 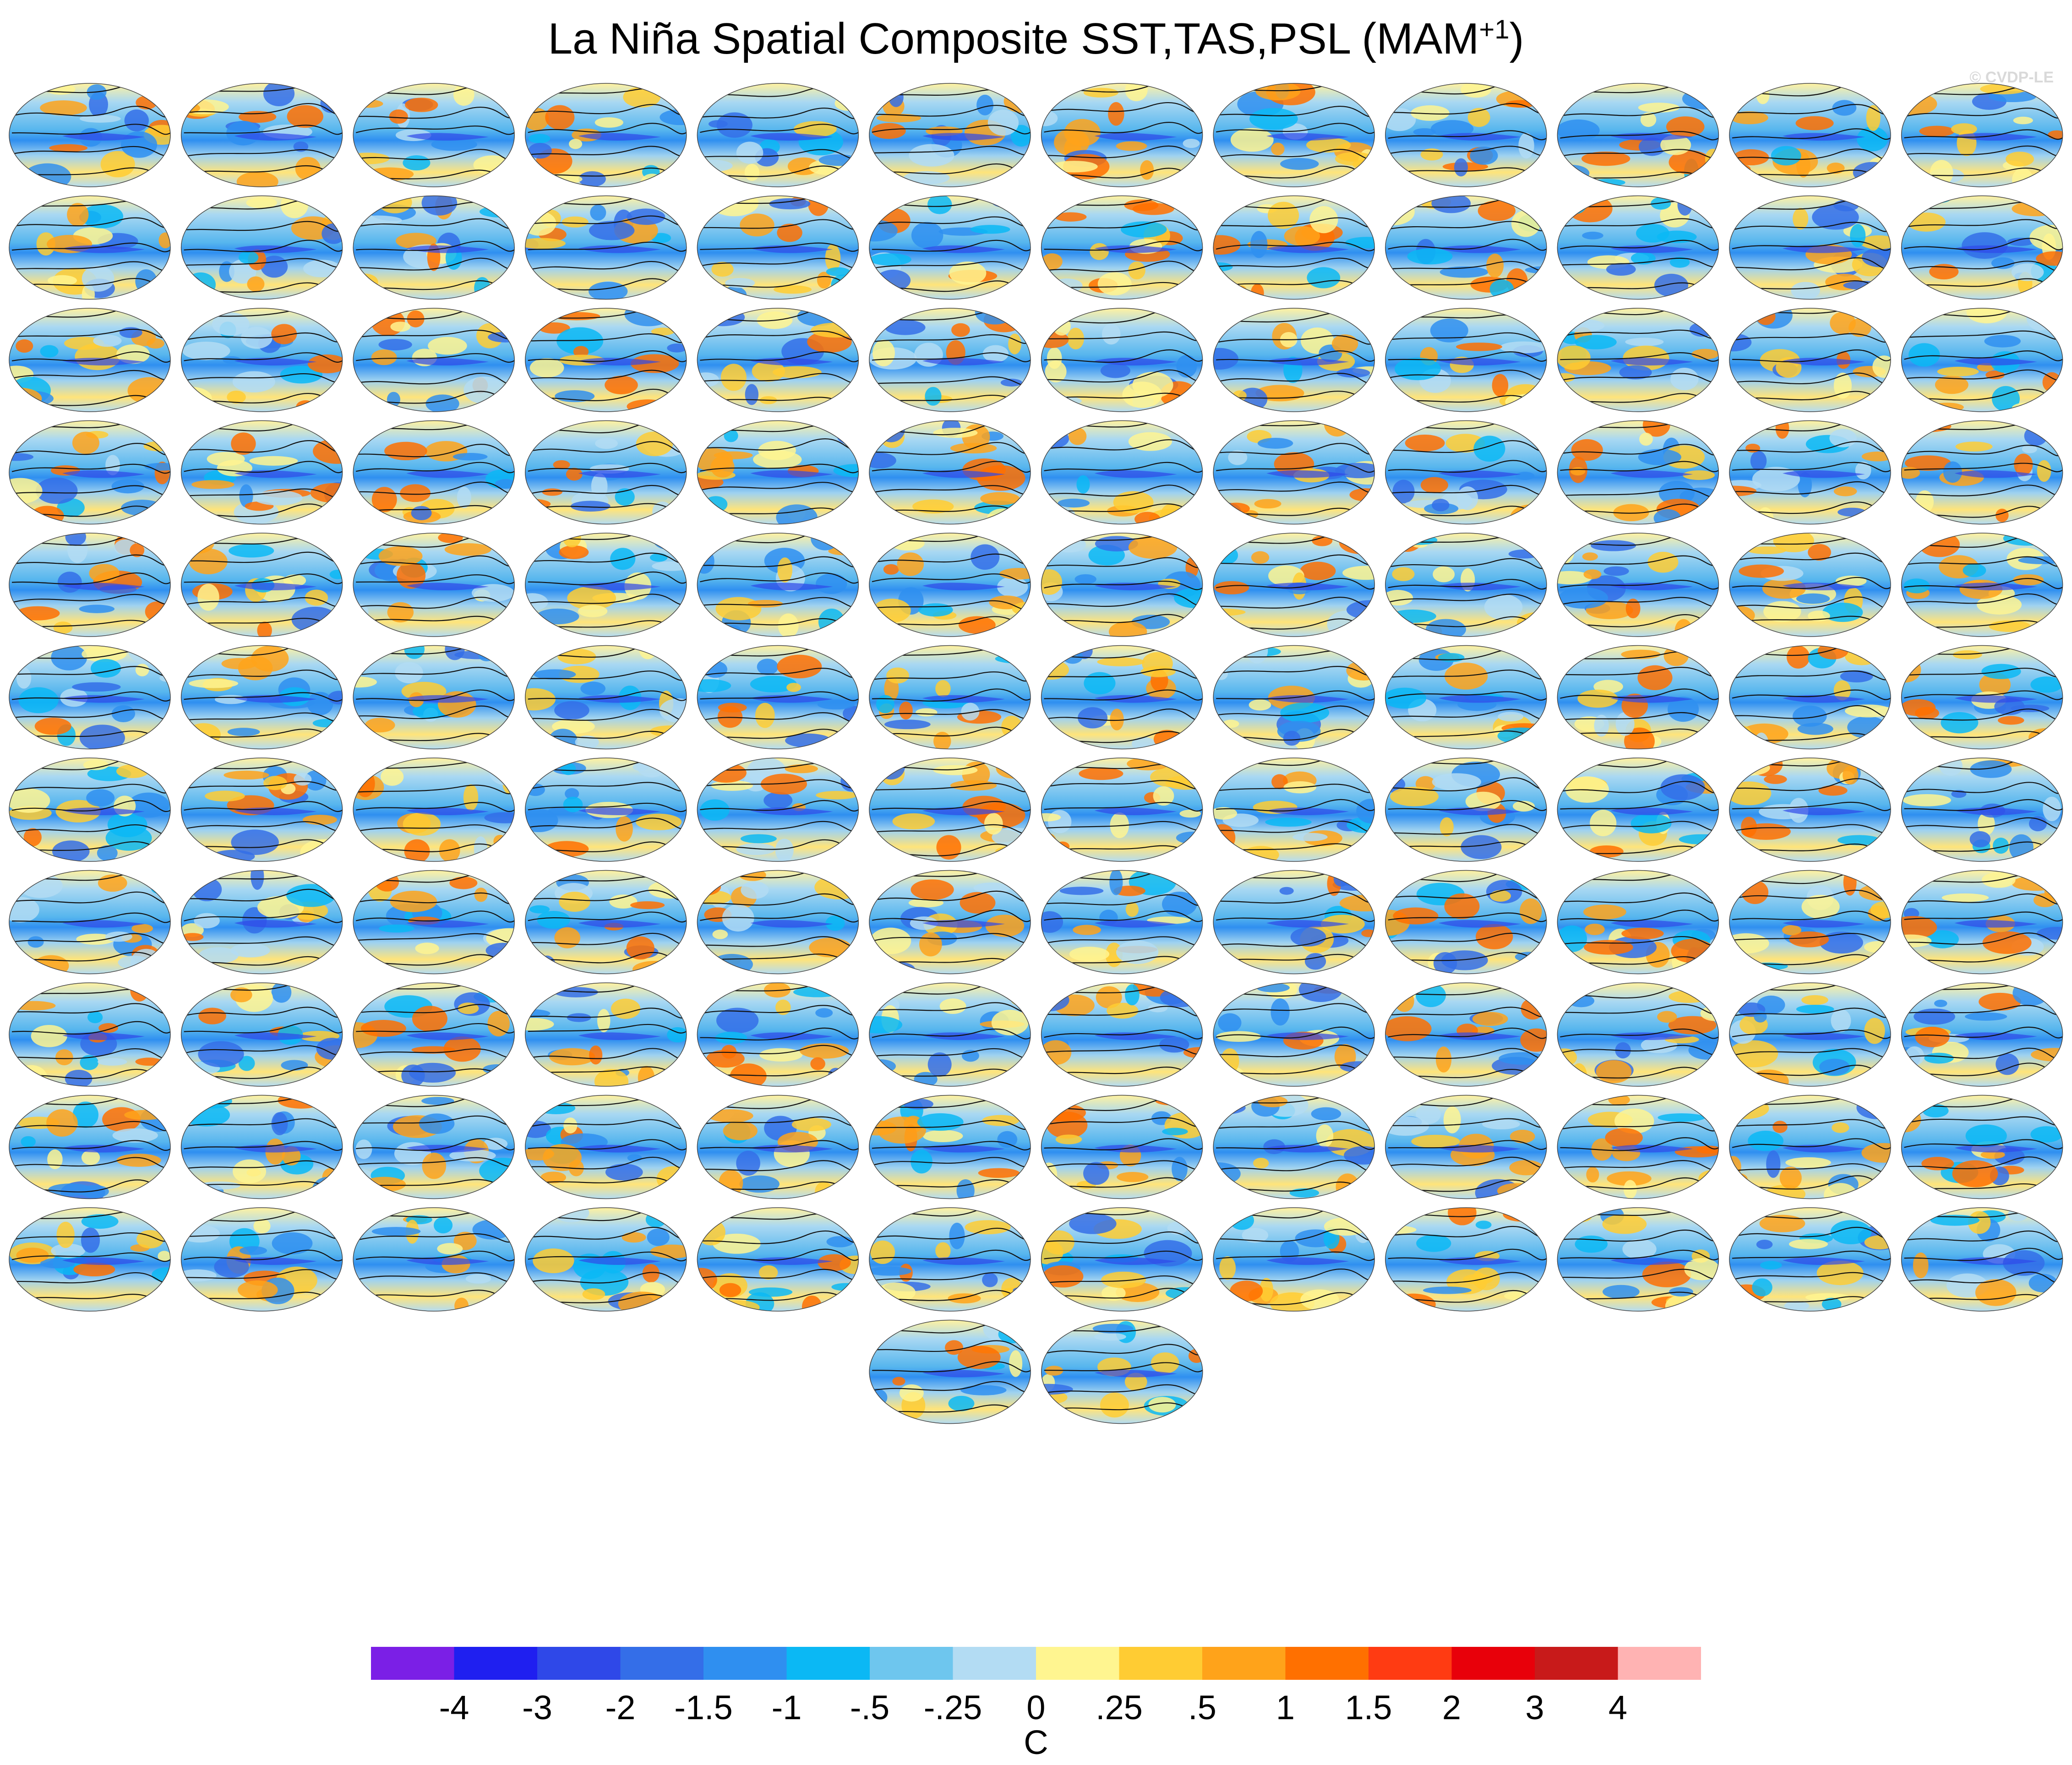 What do you see at coordinates (1618, 1708) in the screenshot?
I see `colorbar-tick-label: 4` at bounding box center [1618, 1708].